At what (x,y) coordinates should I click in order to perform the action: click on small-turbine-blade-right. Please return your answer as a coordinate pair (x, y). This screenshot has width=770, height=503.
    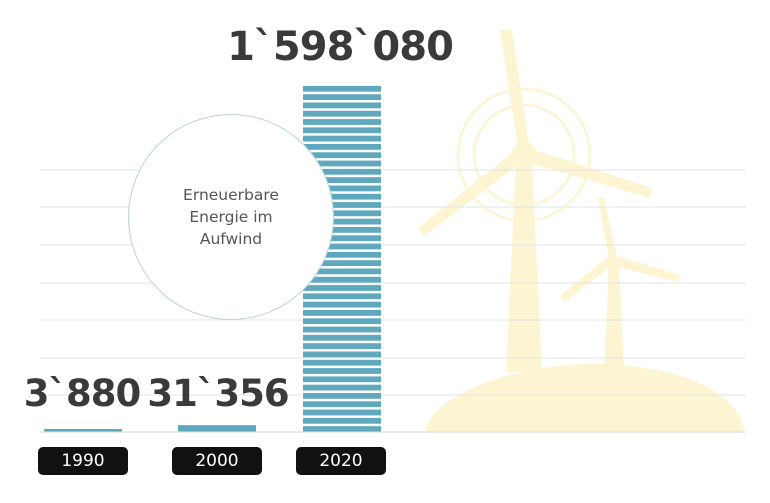
    Looking at the image, I should click on (647, 269).